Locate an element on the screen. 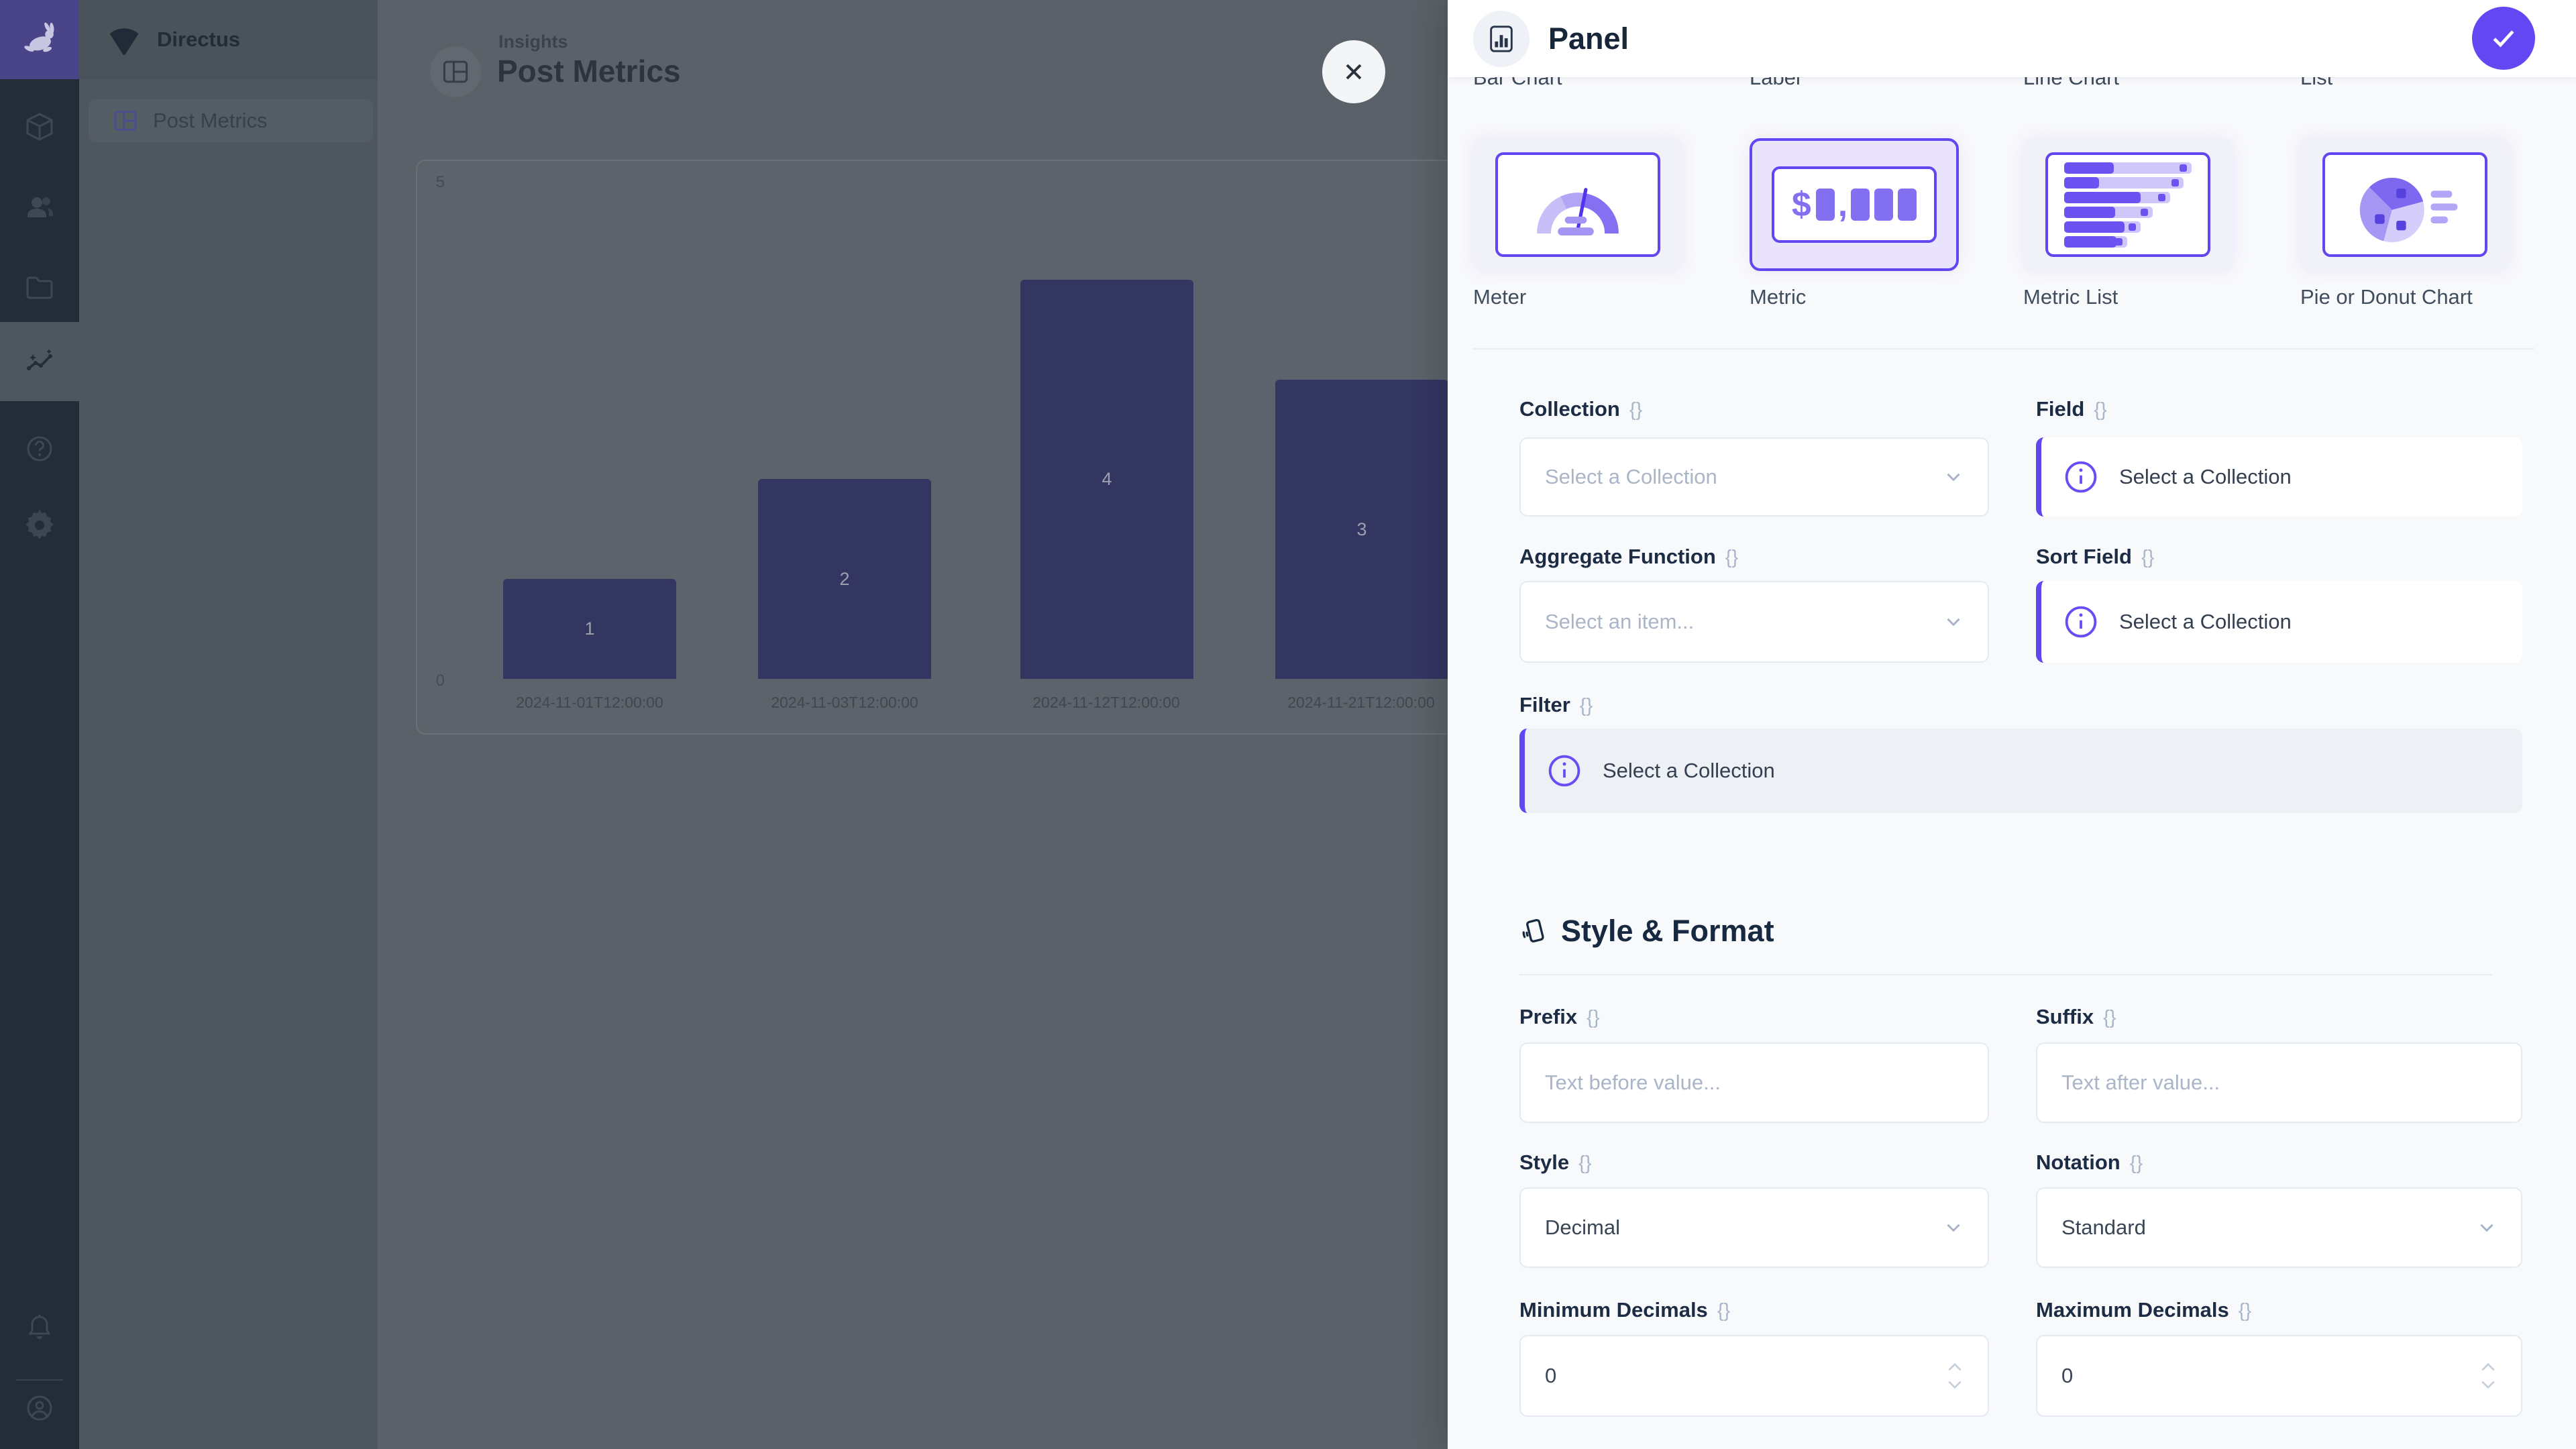 The height and width of the screenshot is (1449, 2576). bar-value-label: 3 is located at coordinates (1361, 529).